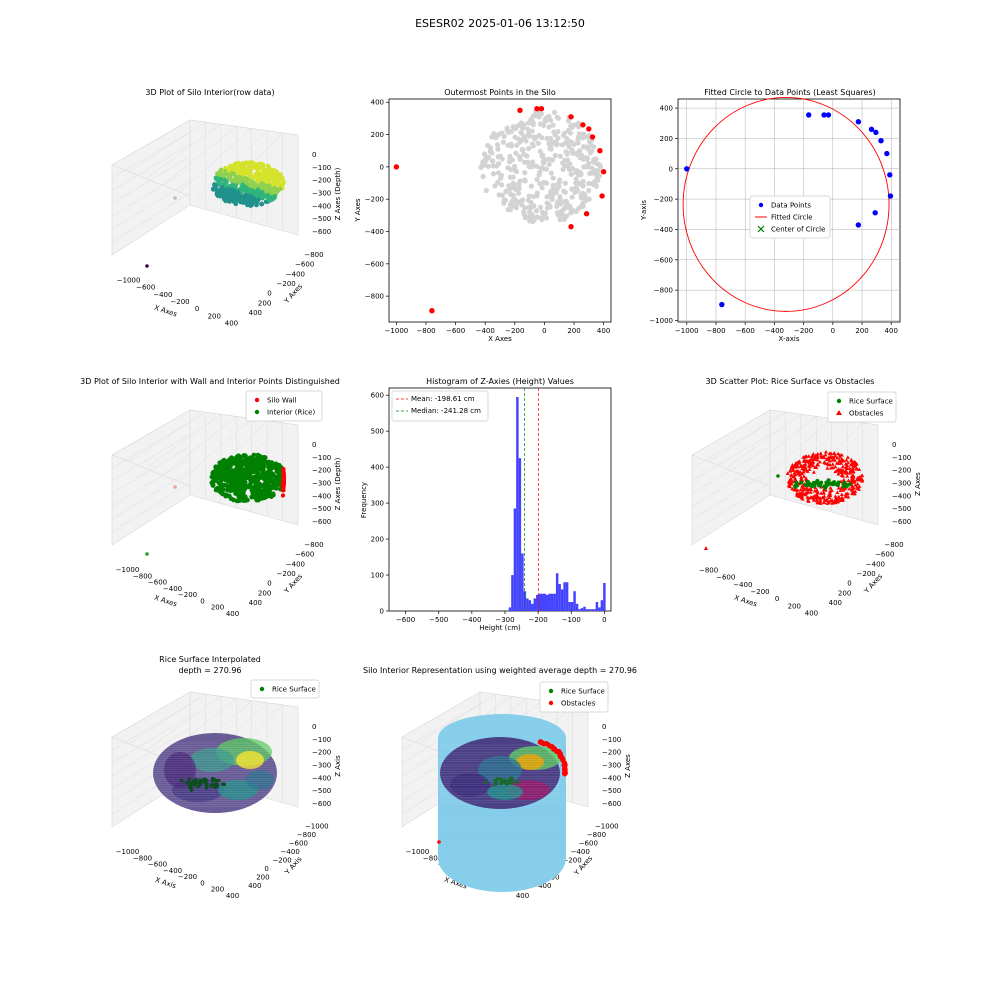 The image size is (1000, 1000). I want to click on interp3d-ytick-label: −400, so click(290, 852).